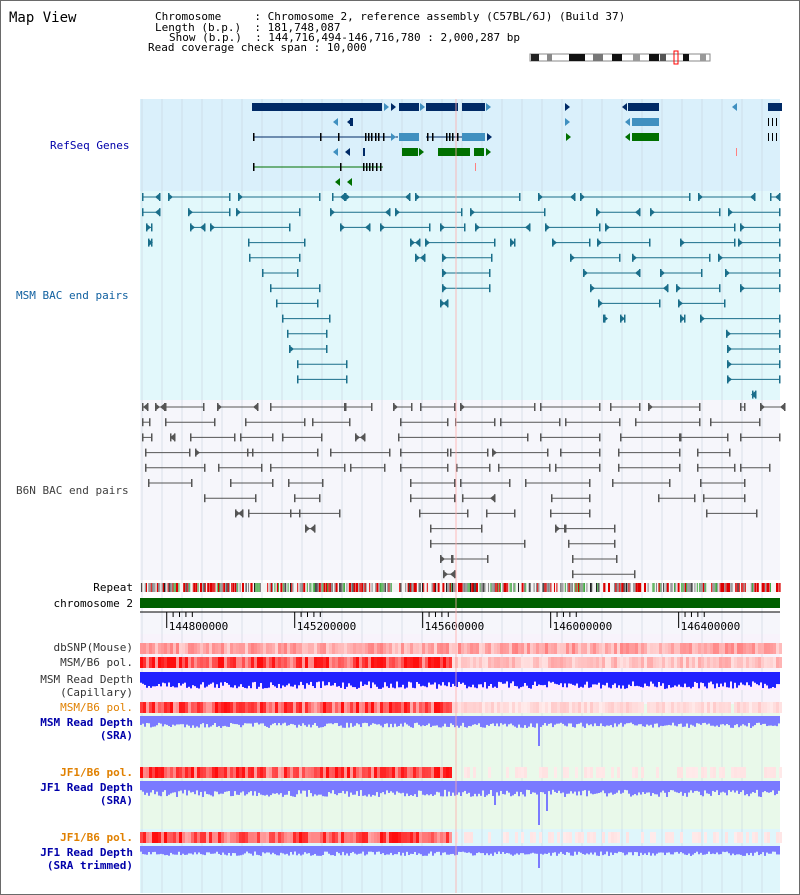 The width and height of the screenshot is (800, 895). What do you see at coordinates (116, 735) in the screenshot?
I see `msm-depth-sra-label2: (SRA)` at bounding box center [116, 735].